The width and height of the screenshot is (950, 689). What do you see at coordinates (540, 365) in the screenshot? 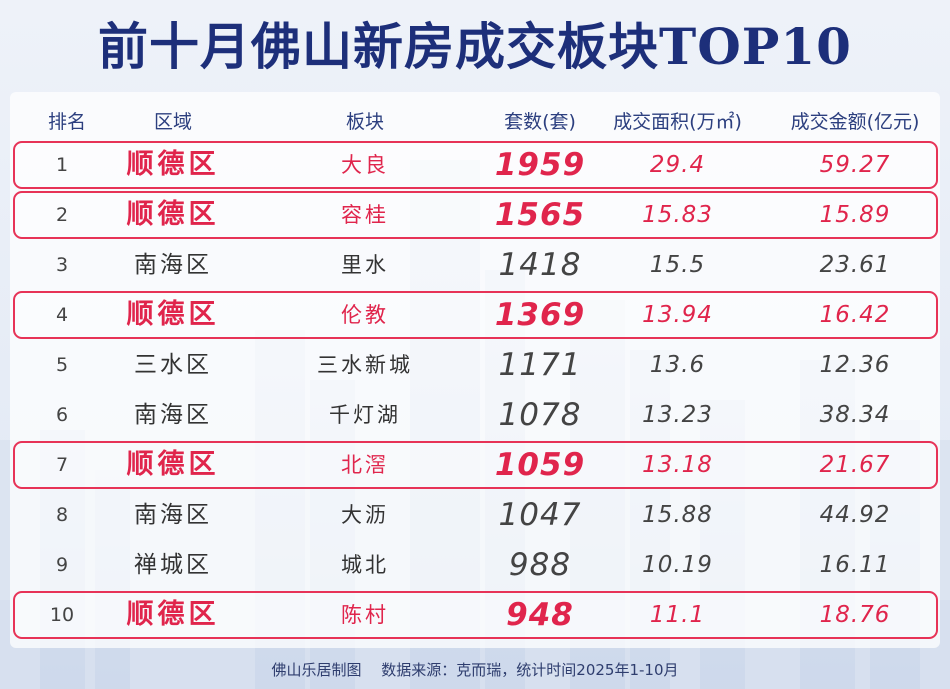
I see `count-cell: 1171` at bounding box center [540, 365].